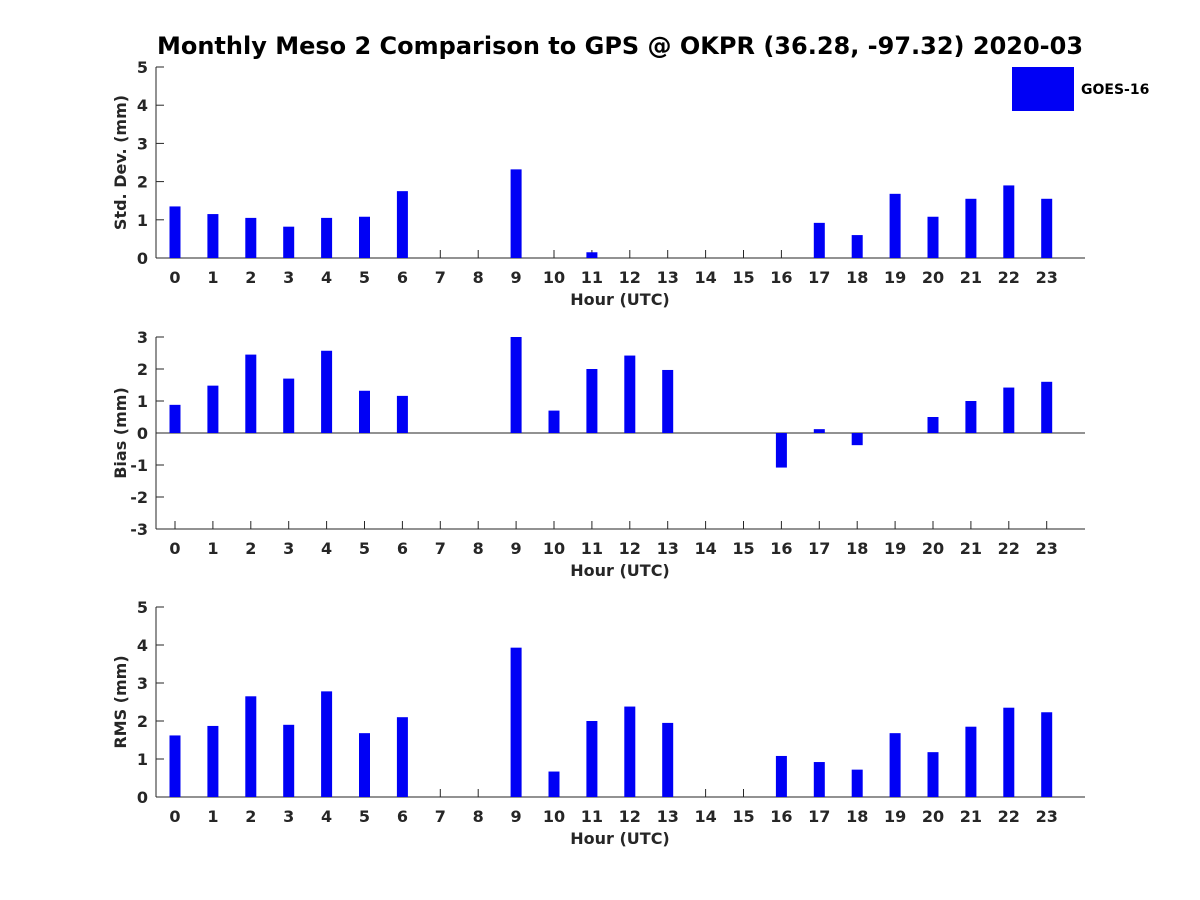 The width and height of the screenshot is (1200, 900). Describe the element at coordinates (933, 816) in the screenshot. I see `x-tick-label: 20` at that location.